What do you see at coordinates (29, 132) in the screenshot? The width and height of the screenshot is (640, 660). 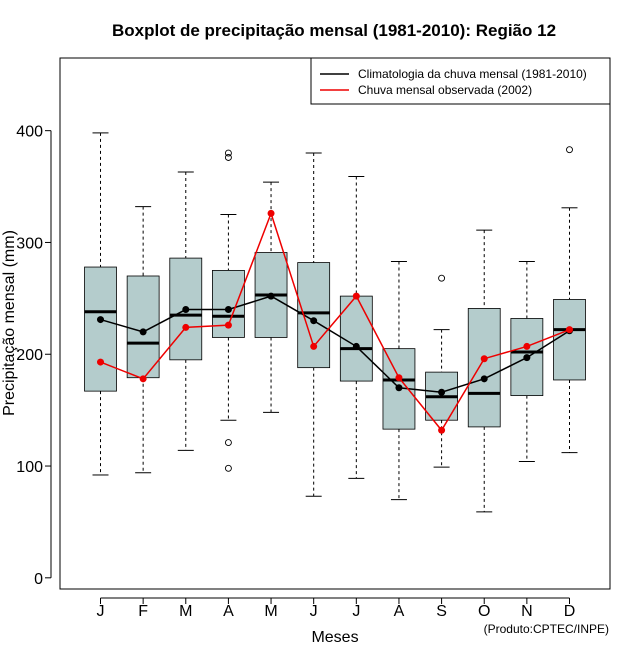 I see `y-tick-label: 400` at bounding box center [29, 132].